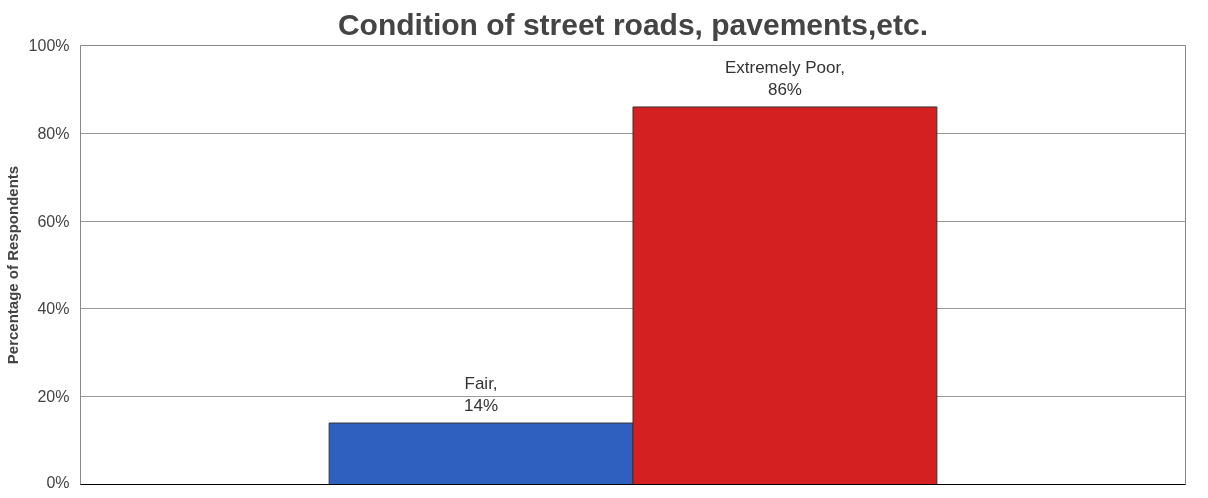  Describe the element at coordinates (58, 482) in the screenshot. I see `y-tick-label: 0%` at that location.